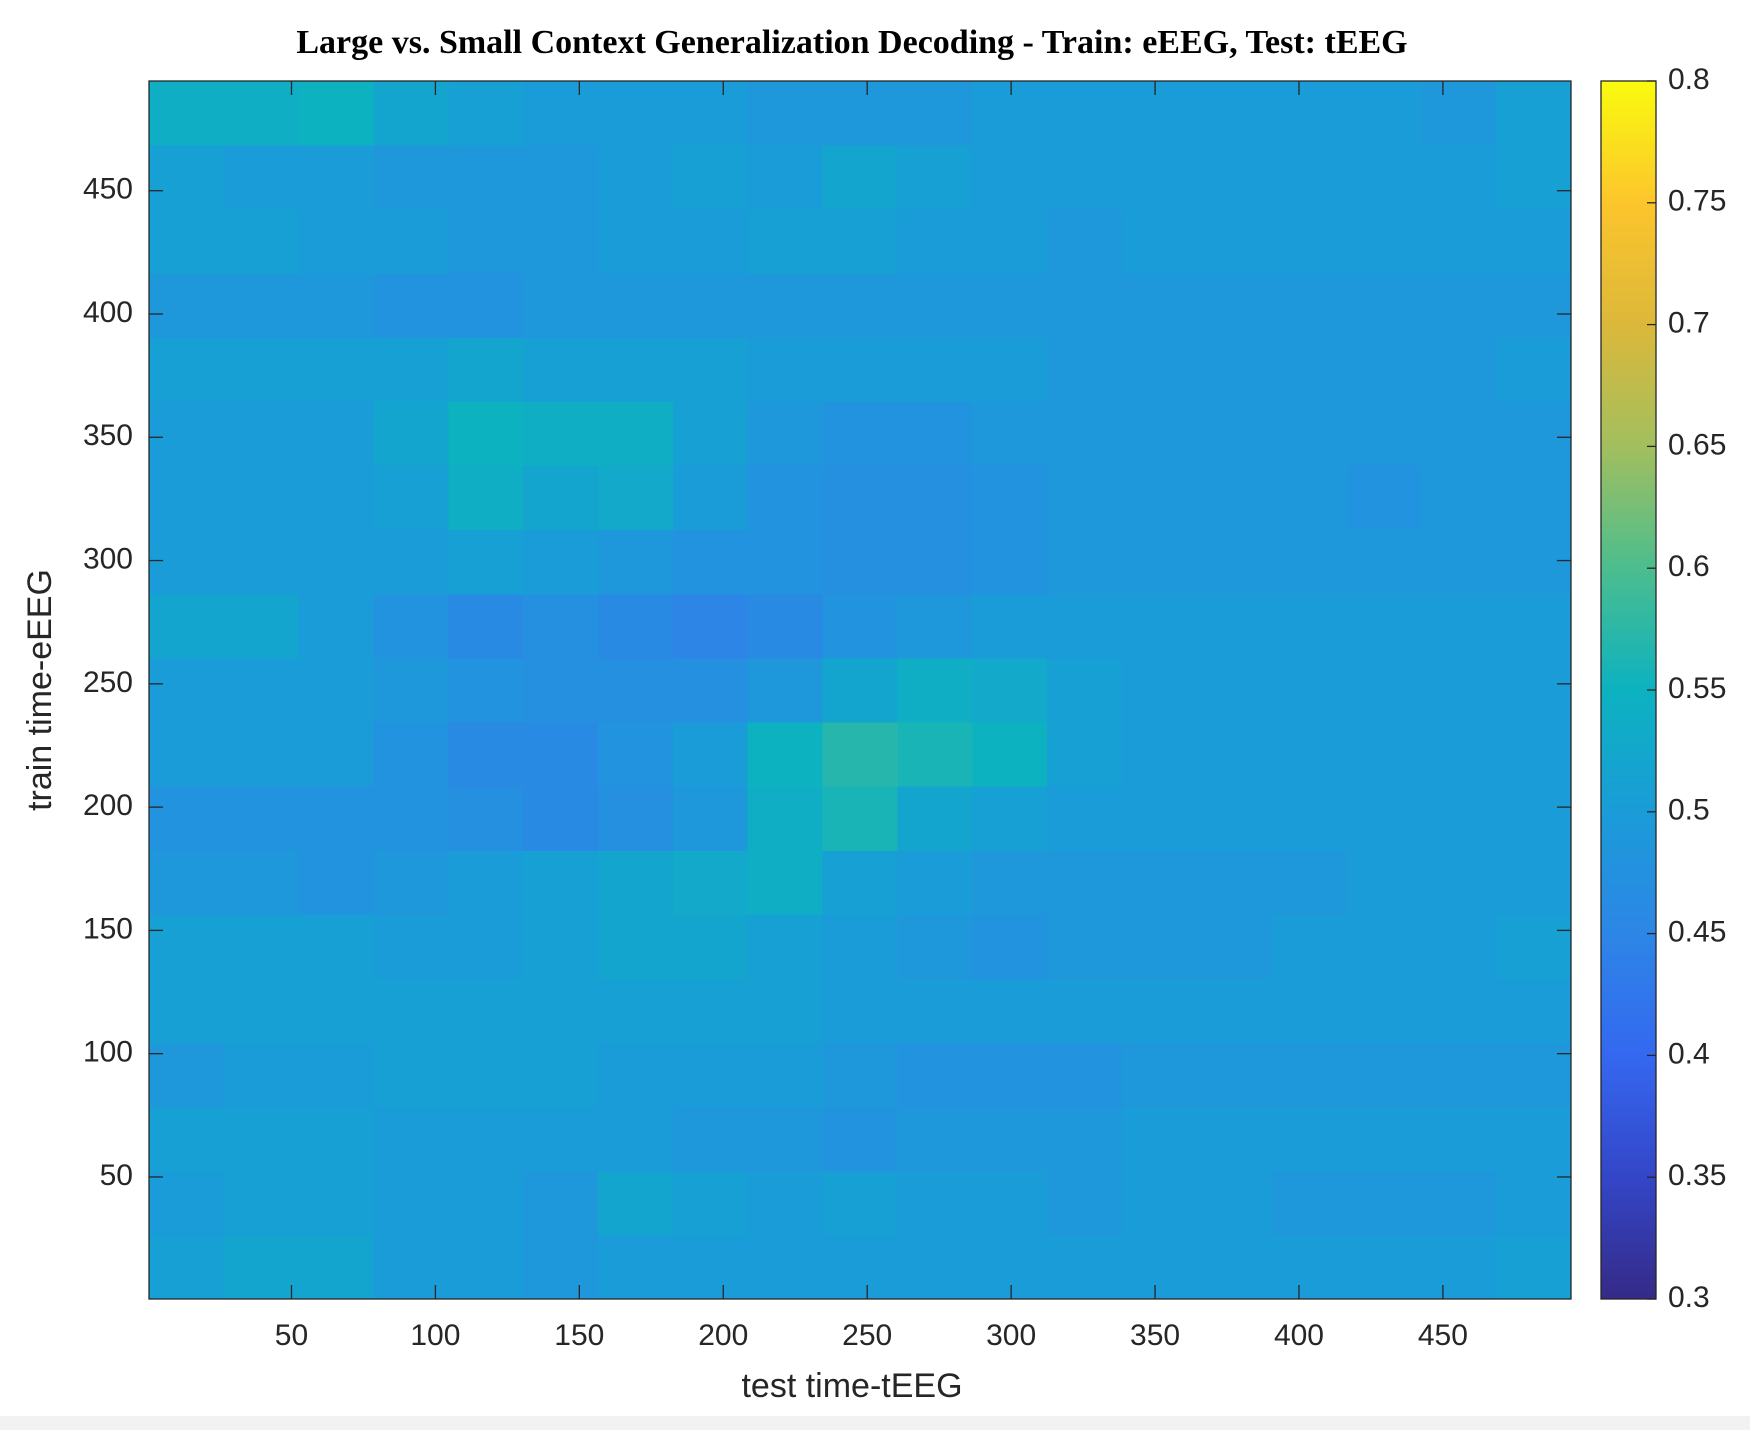 This screenshot has height=1430, width=1750. I want to click on colorbar-tick-label: 0.6, so click(1689, 566).